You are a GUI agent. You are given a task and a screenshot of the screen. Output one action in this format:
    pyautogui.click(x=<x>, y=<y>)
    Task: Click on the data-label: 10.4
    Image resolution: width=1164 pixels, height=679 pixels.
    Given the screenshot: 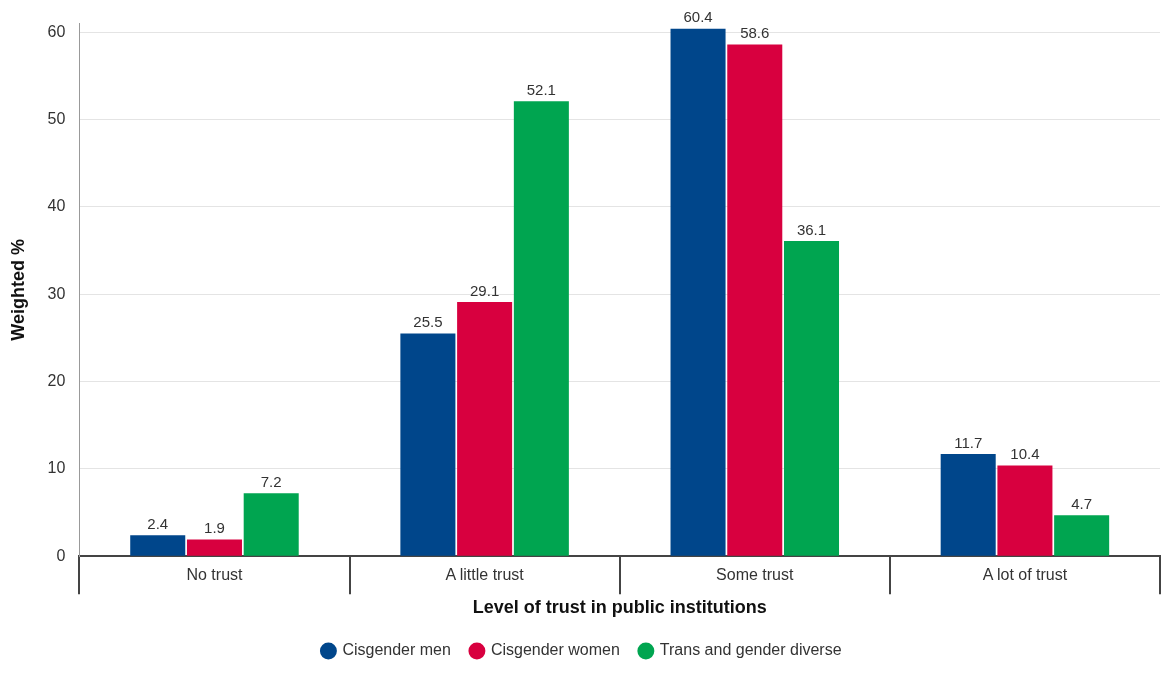 What is the action you would take?
    pyautogui.click(x=1025, y=454)
    